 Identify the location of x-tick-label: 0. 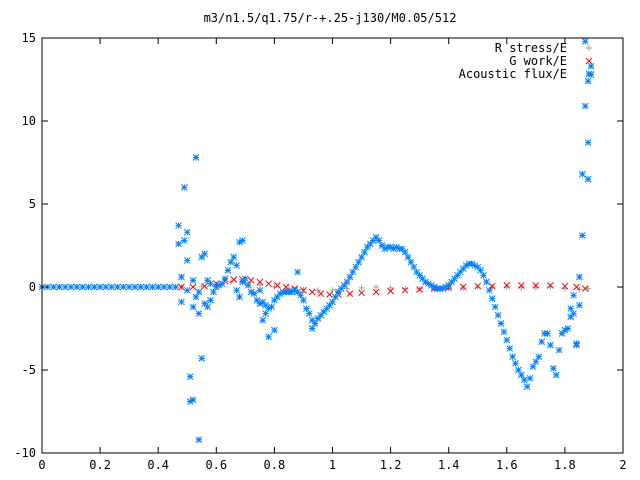
(41, 465).